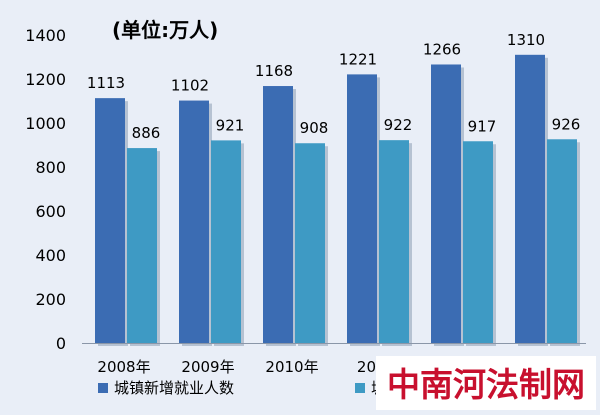  I want to click on legend-label: 城镇新增就业人数, so click(174, 388).